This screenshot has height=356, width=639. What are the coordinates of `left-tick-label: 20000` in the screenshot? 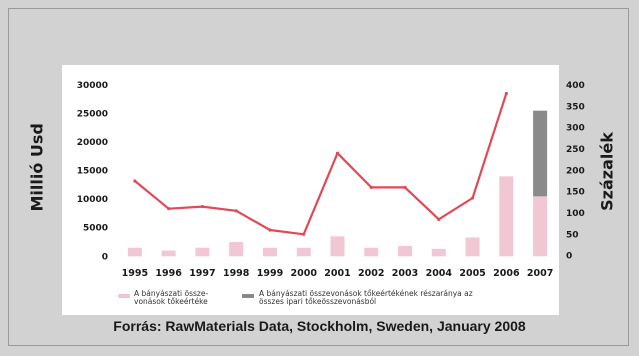 It's located at (92, 143).